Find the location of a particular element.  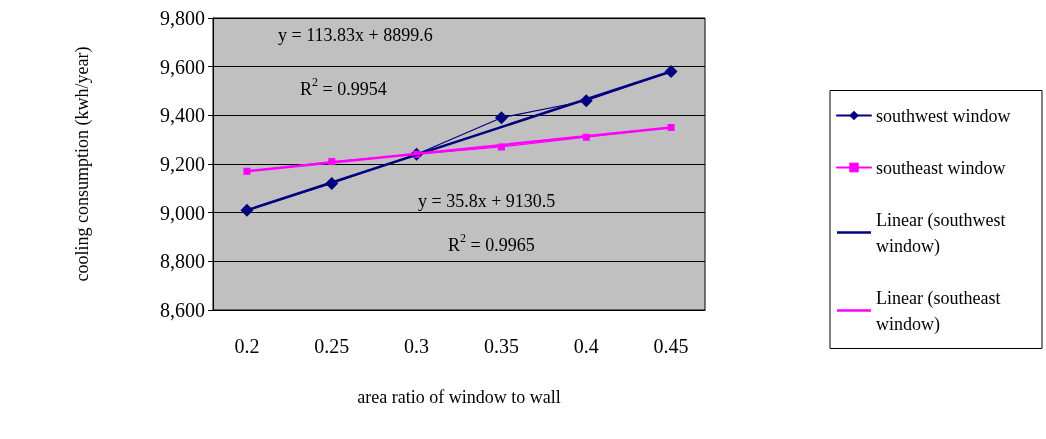

x-tick-label: 0.4 is located at coordinates (586, 346).